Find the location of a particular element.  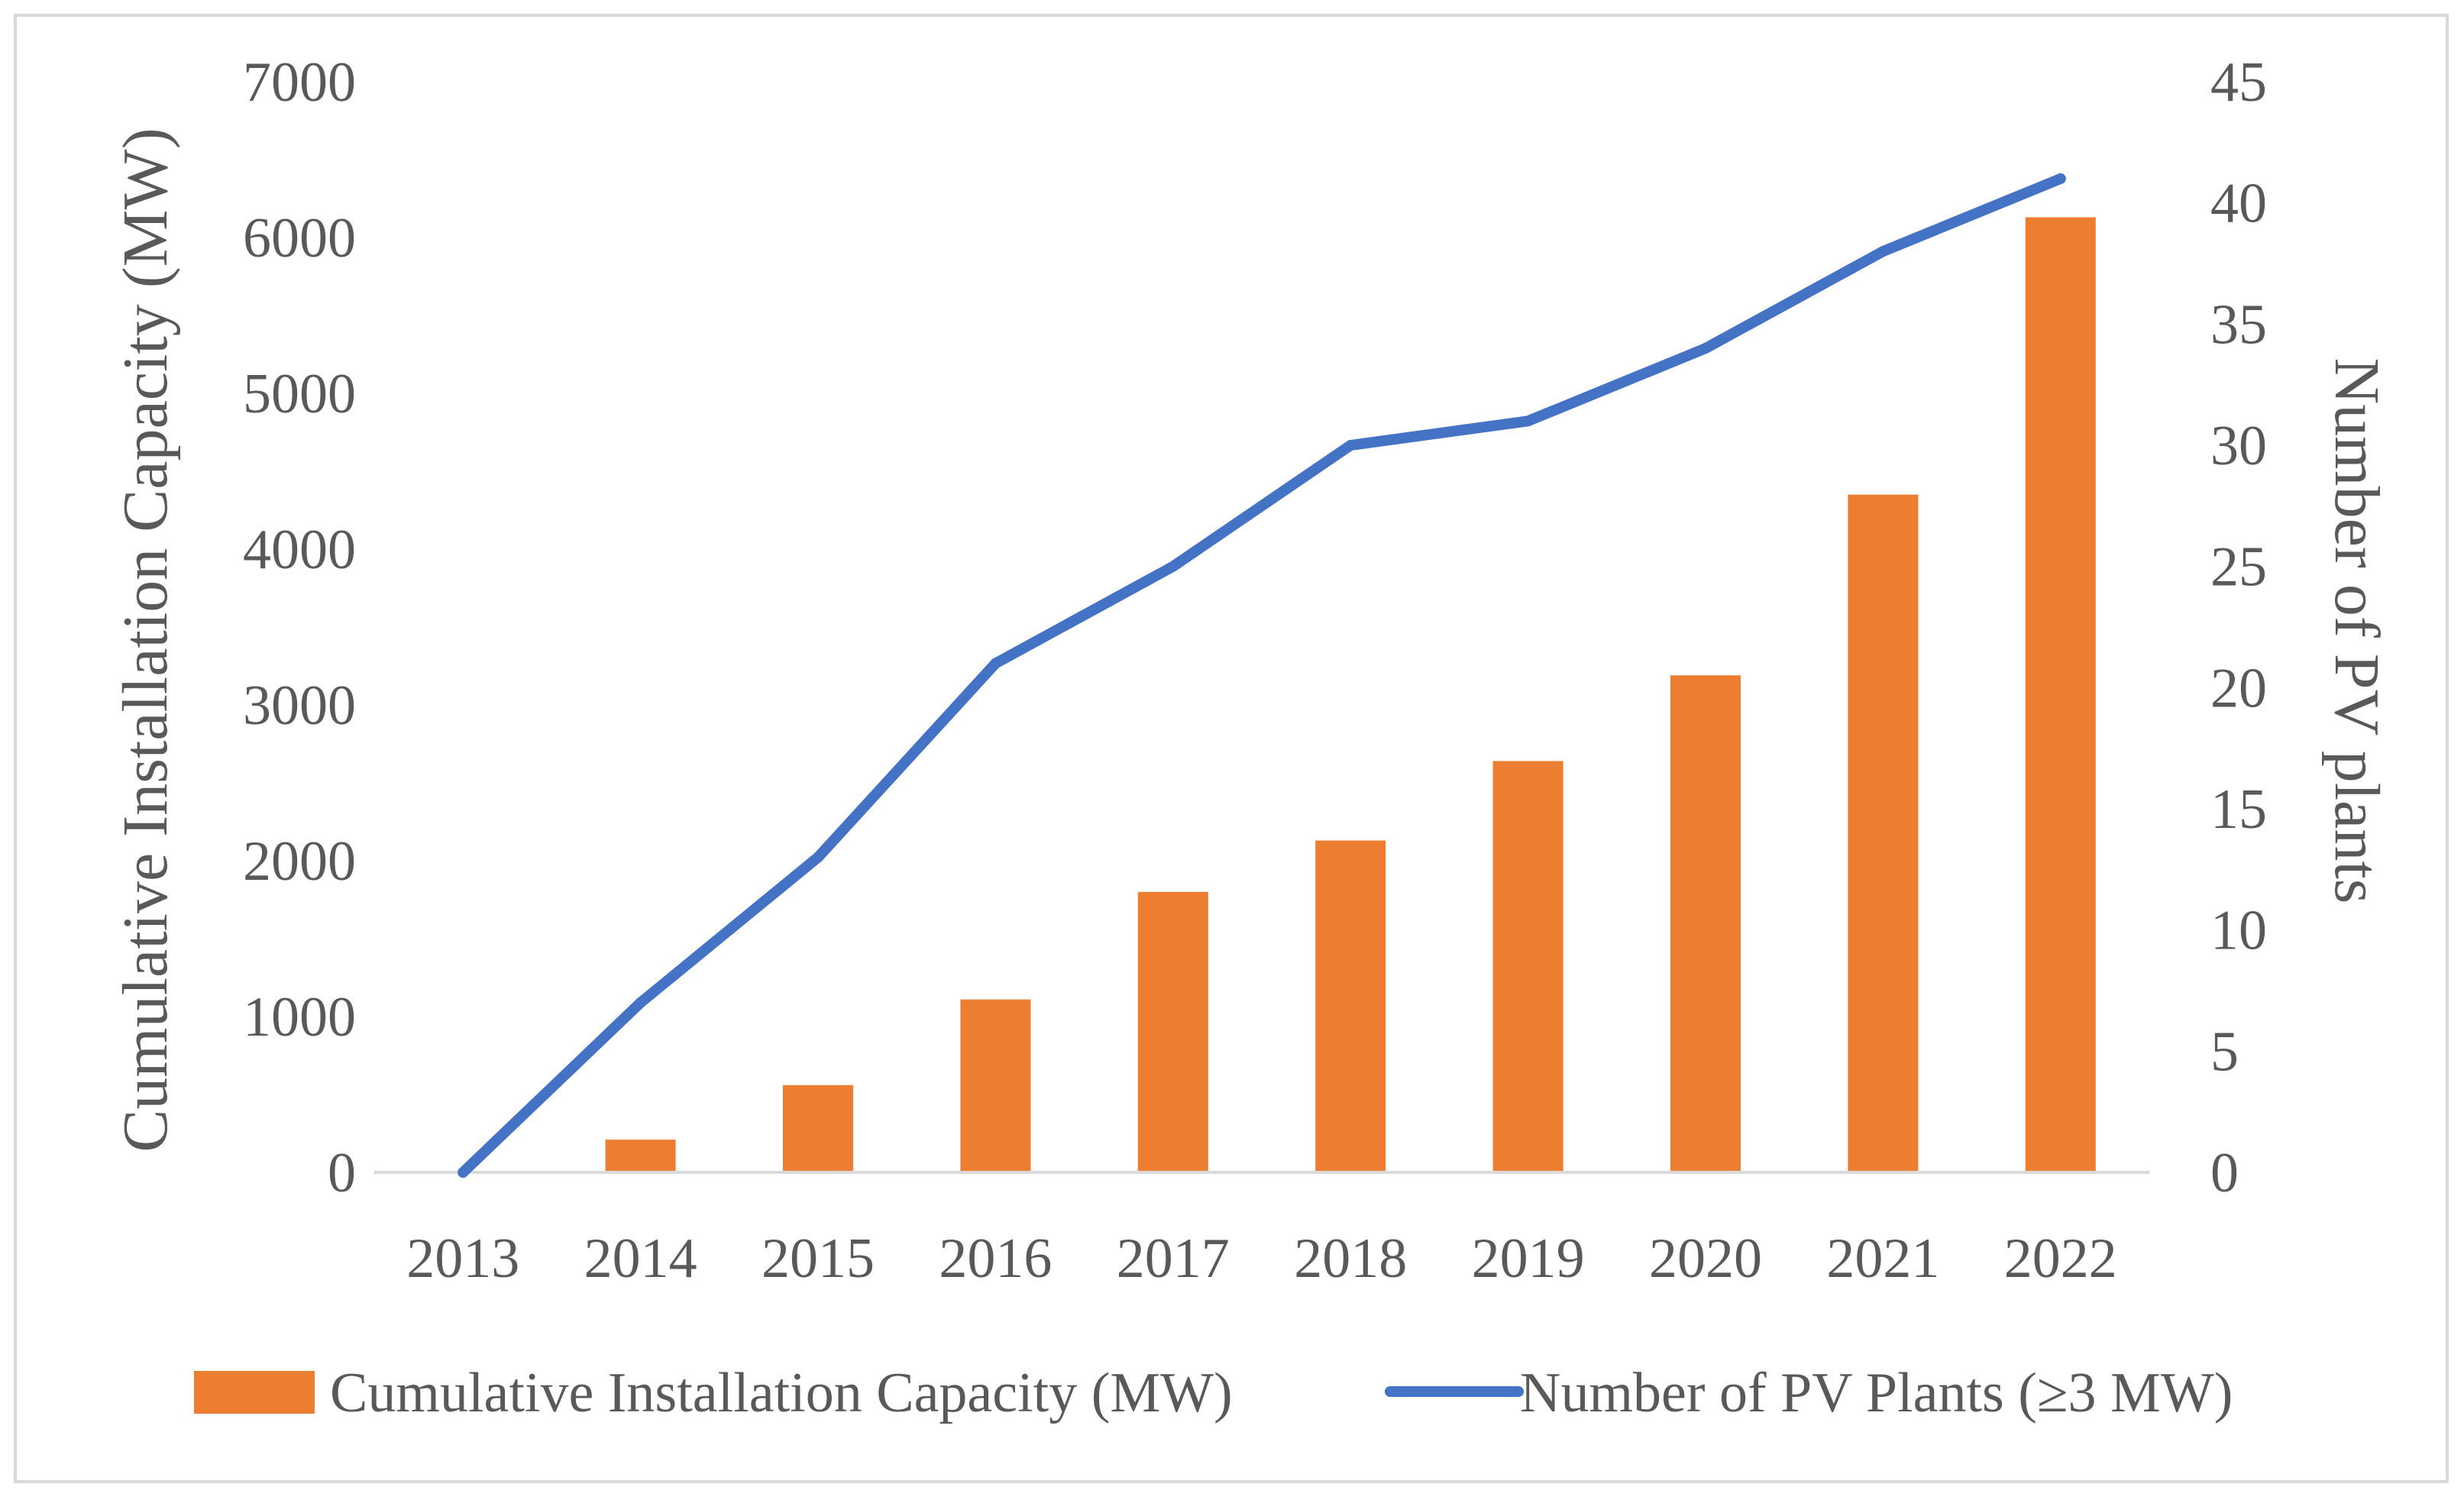

legend-plants-label: Number of PV Plants (≥3 MW) is located at coordinates (1876, 1393).